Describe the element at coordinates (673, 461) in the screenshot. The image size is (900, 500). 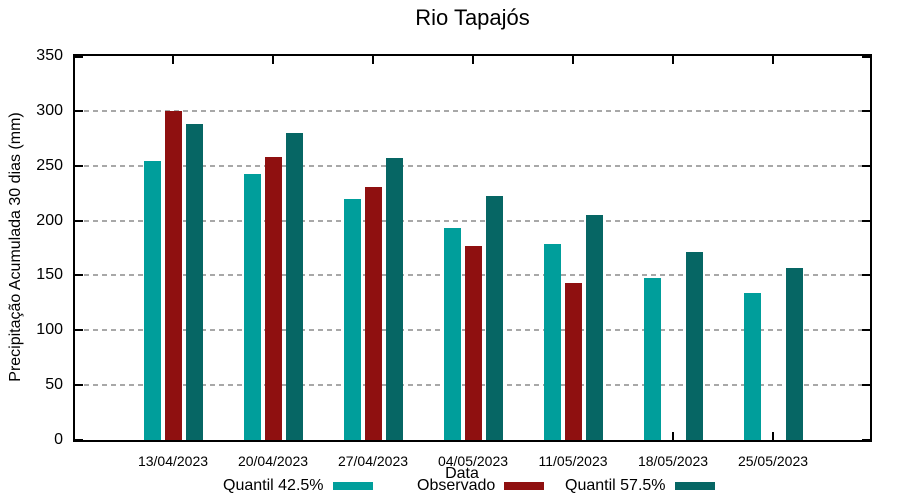
I see `x-tick-label: 18/05/2023` at that location.